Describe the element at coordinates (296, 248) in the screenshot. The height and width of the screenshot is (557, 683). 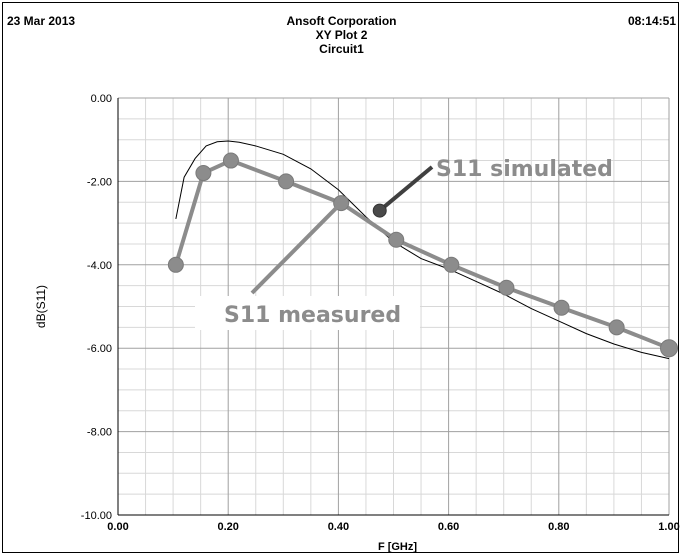
I see `annotation-leader-measured` at that location.